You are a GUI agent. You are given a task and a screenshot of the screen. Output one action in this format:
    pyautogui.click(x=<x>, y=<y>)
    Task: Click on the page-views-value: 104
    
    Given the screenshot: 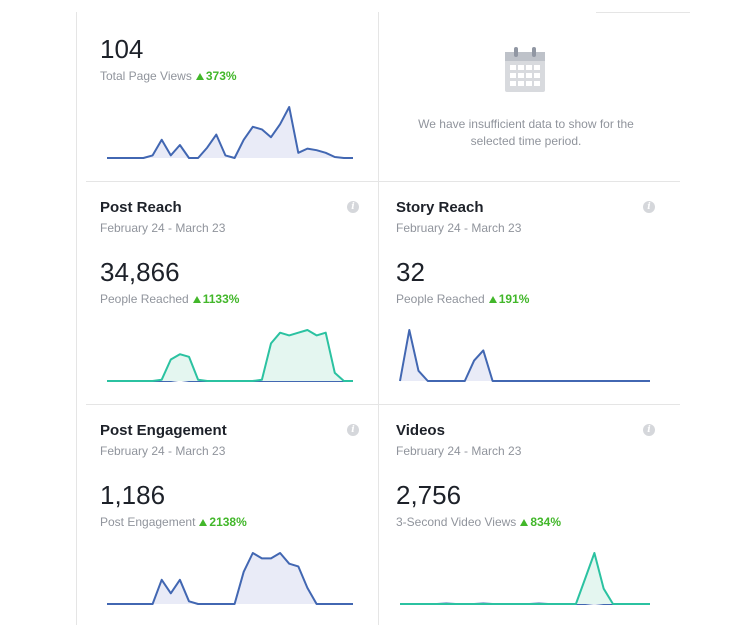 What is the action you would take?
    pyautogui.click(x=122, y=49)
    